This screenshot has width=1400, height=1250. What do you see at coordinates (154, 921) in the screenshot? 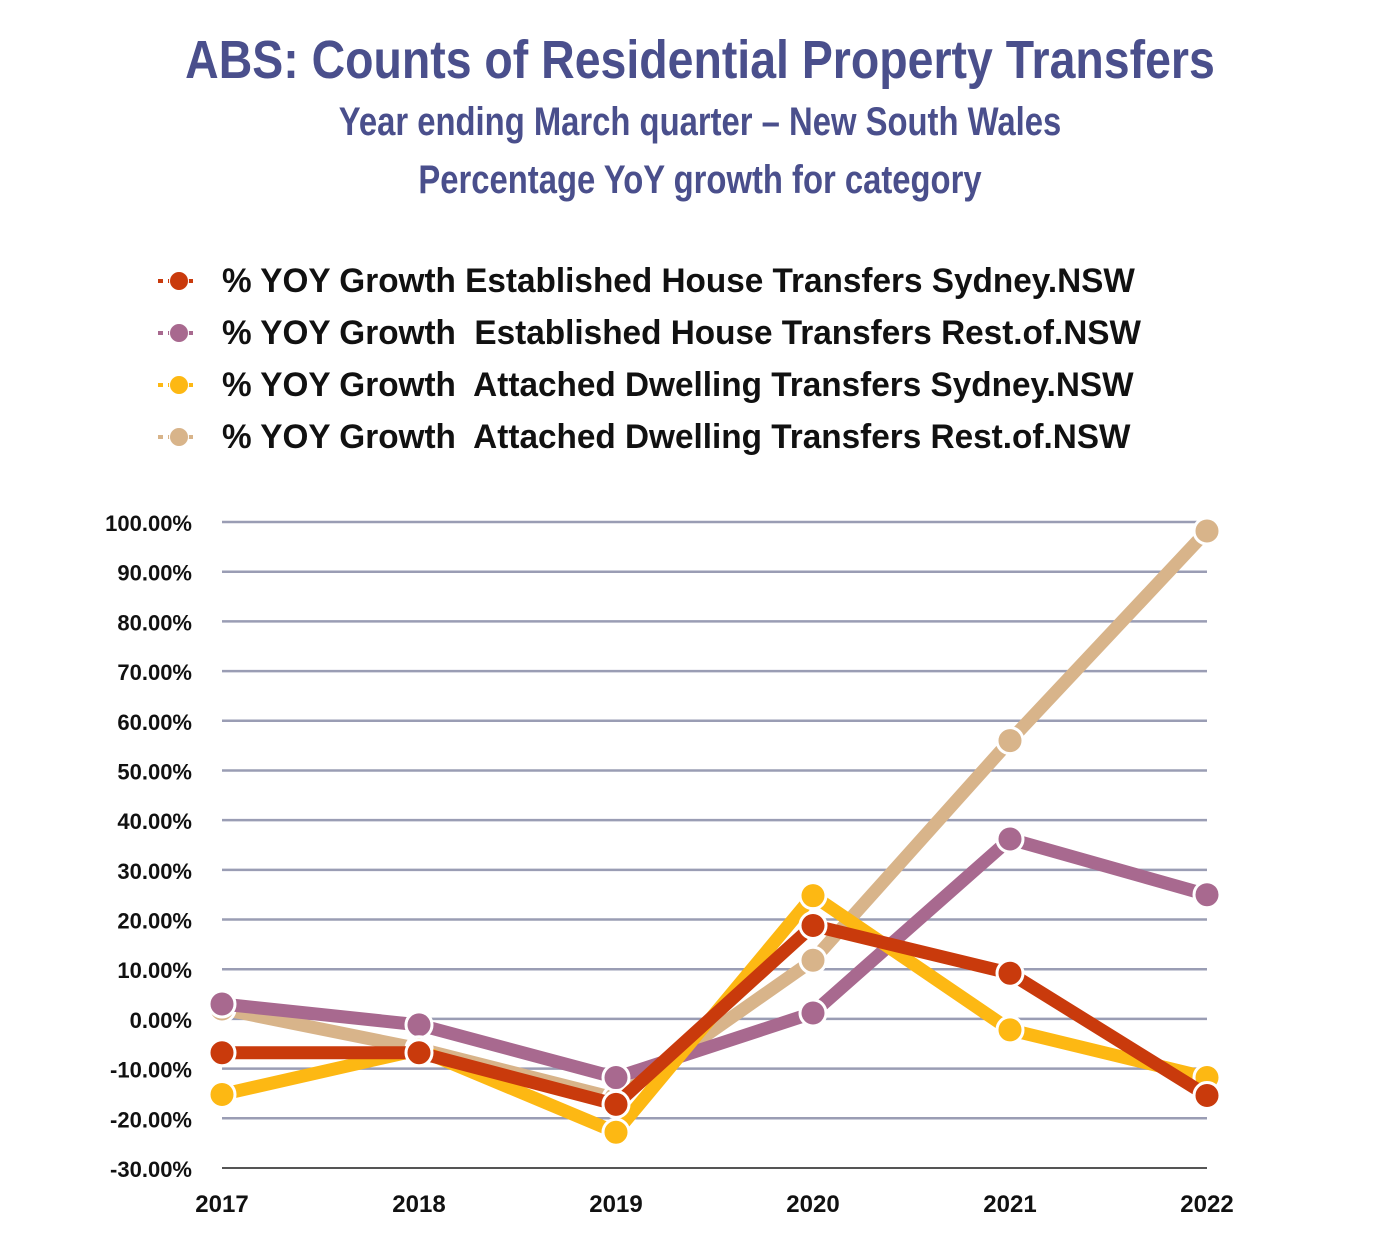
I see `y-tick-label: 20.00%` at bounding box center [154, 921].